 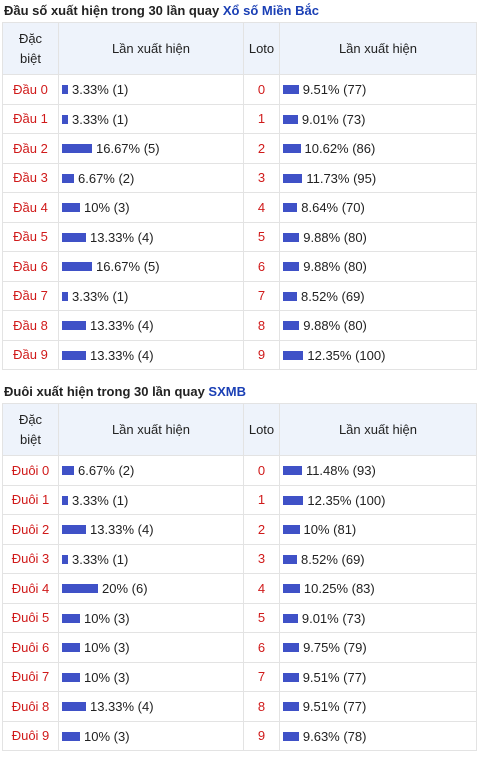 I want to click on loto-digit: 3, so click(x=261, y=177).